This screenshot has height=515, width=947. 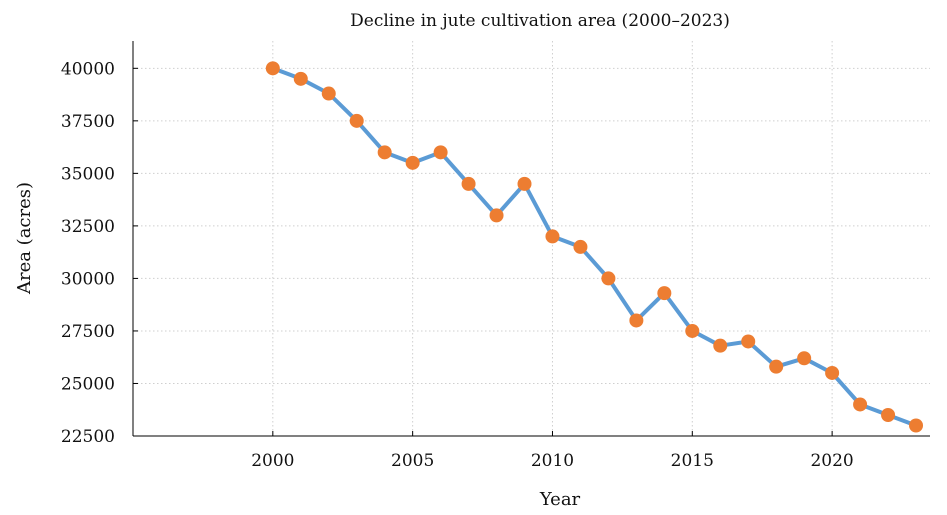 What do you see at coordinates (88, 174) in the screenshot?
I see `y-tick-label: 35000` at bounding box center [88, 174].